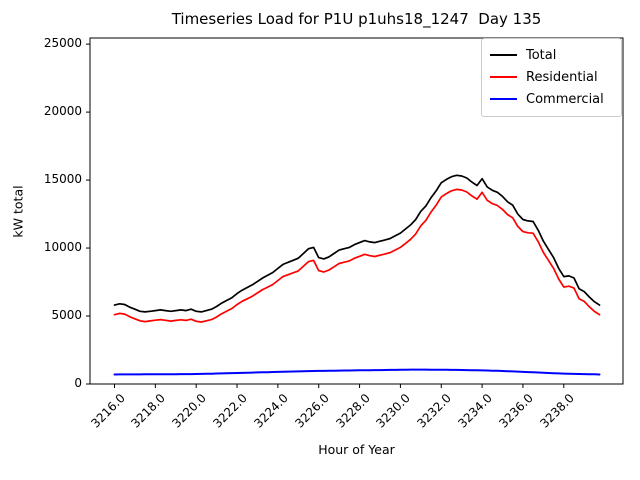  Describe the element at coordinates (356, 449) in the screenshot. I see `x-axis-label: Hour of Year` at that location.